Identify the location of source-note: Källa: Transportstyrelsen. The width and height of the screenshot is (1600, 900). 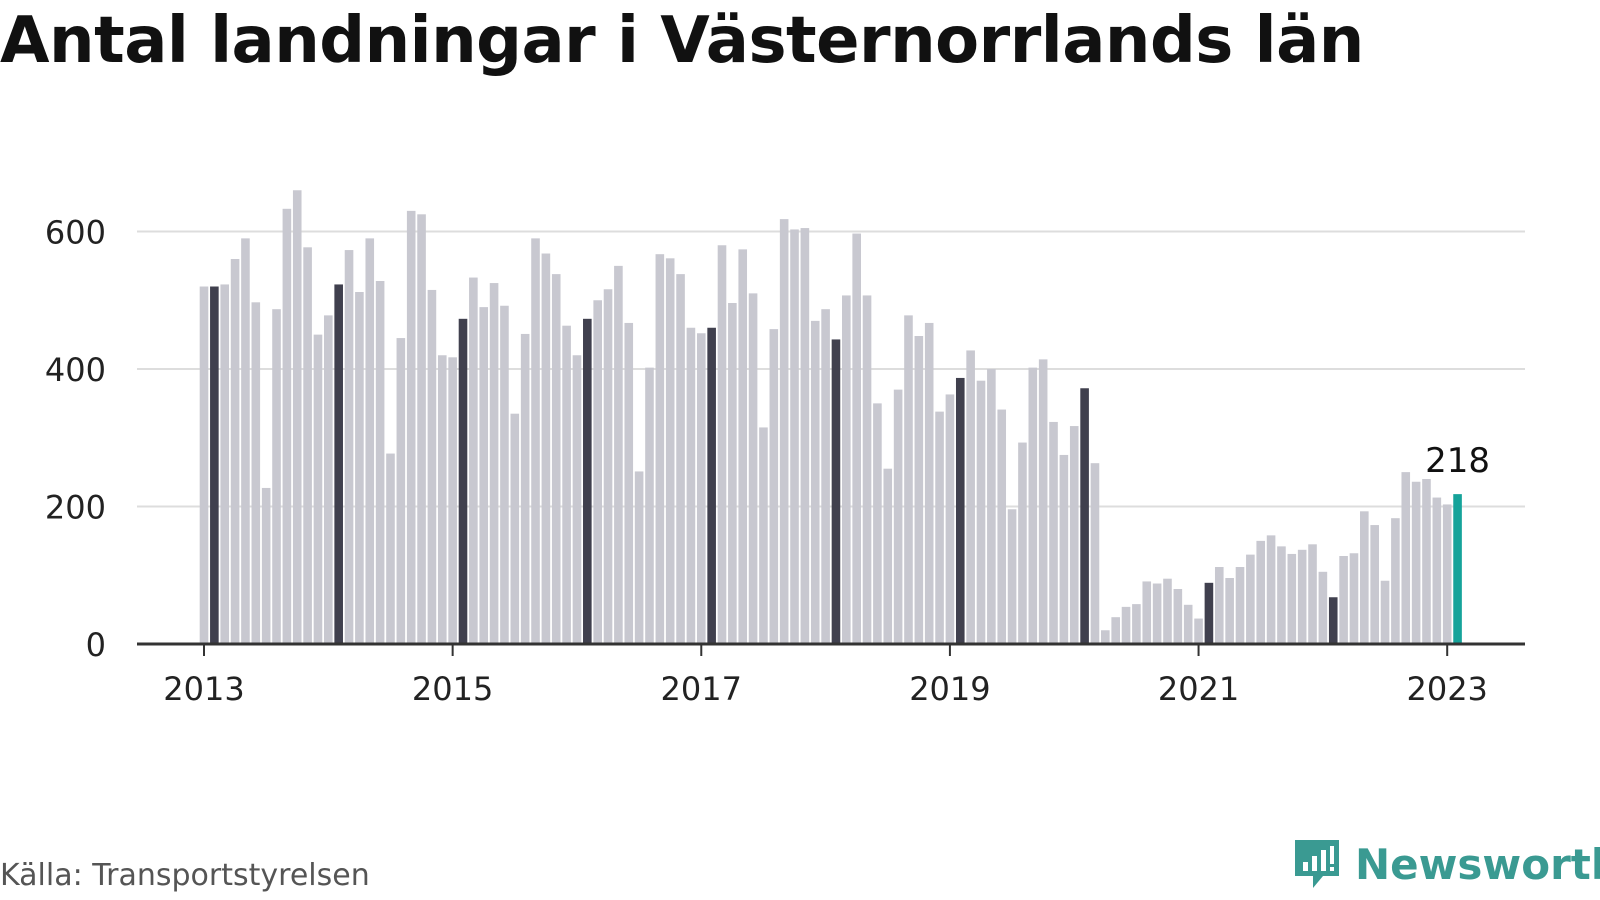
(185, 875).